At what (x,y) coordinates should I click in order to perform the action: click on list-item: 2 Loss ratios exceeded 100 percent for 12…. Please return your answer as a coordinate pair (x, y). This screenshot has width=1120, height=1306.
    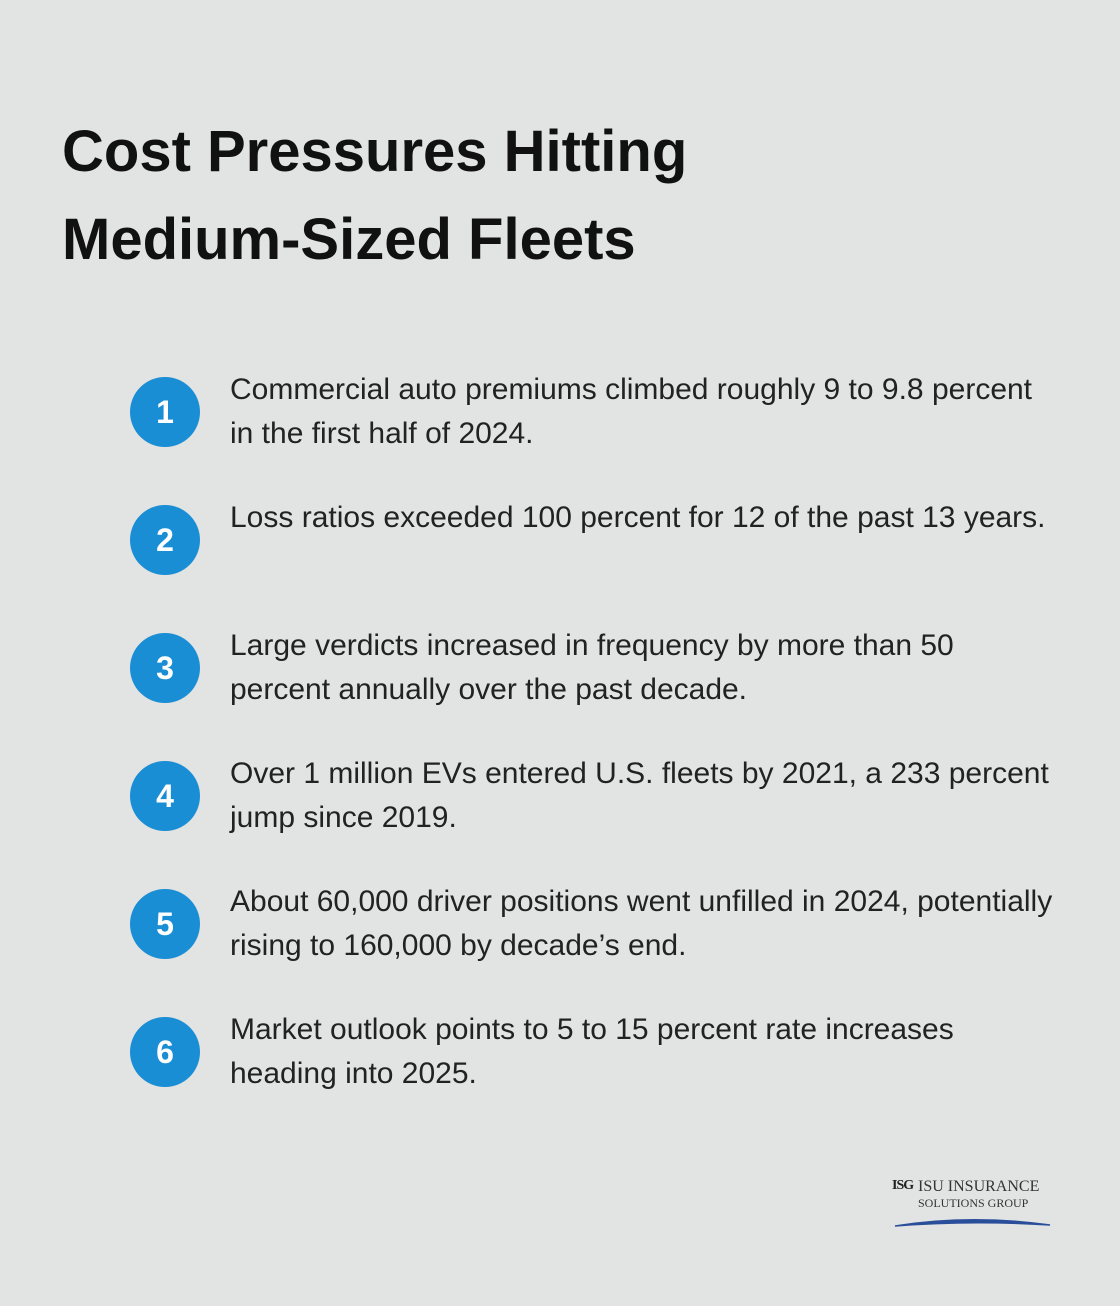
    Looking at the image, I should click on (600, 558).